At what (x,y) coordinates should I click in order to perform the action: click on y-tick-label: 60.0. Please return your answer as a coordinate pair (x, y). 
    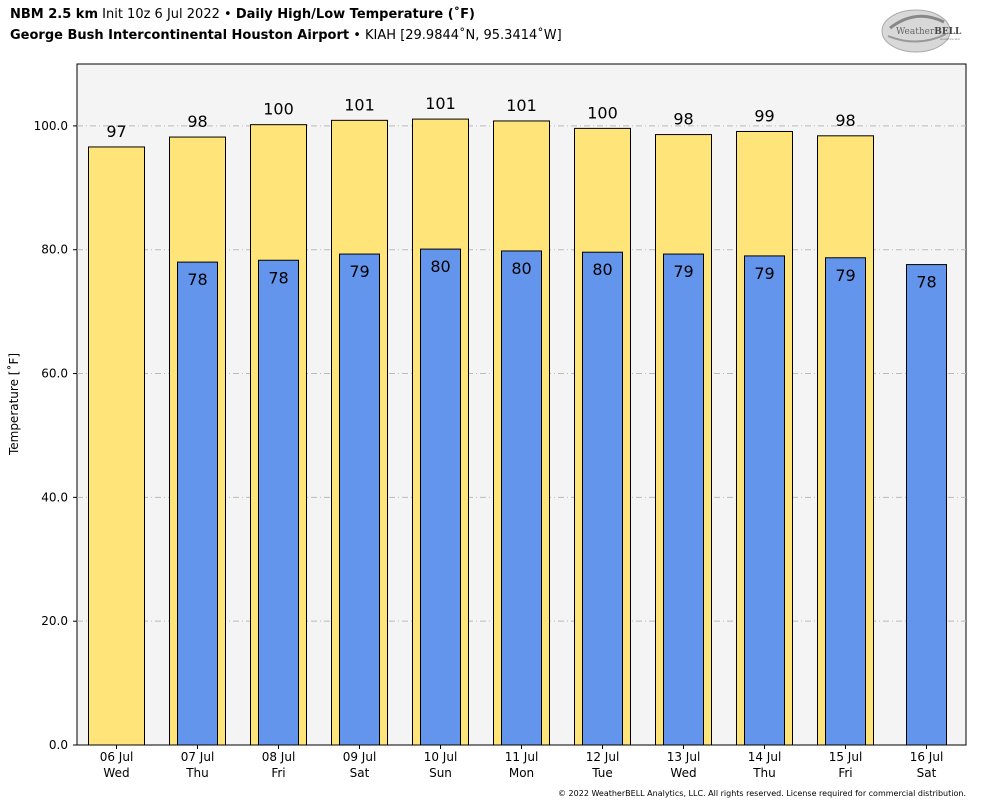
    Looking at the image, I should click on (54, 374).